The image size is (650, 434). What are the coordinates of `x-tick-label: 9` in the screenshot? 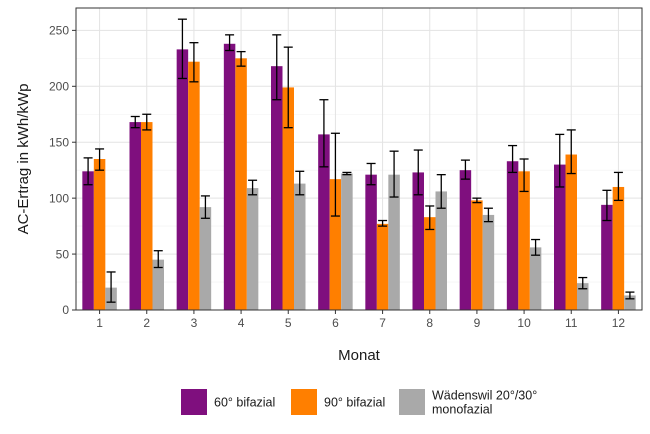 It's located at (477, 323).